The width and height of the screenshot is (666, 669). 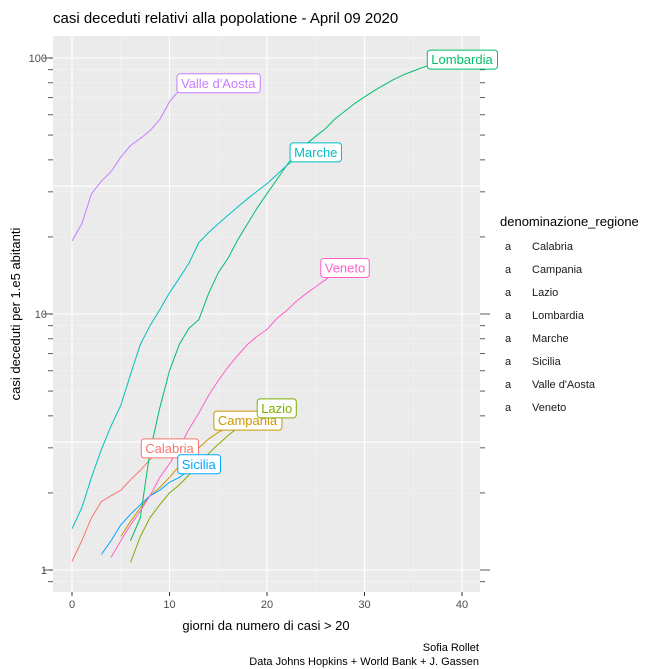 I want to click on legend-title: denominazione_regione, so click(x=569, y=221).